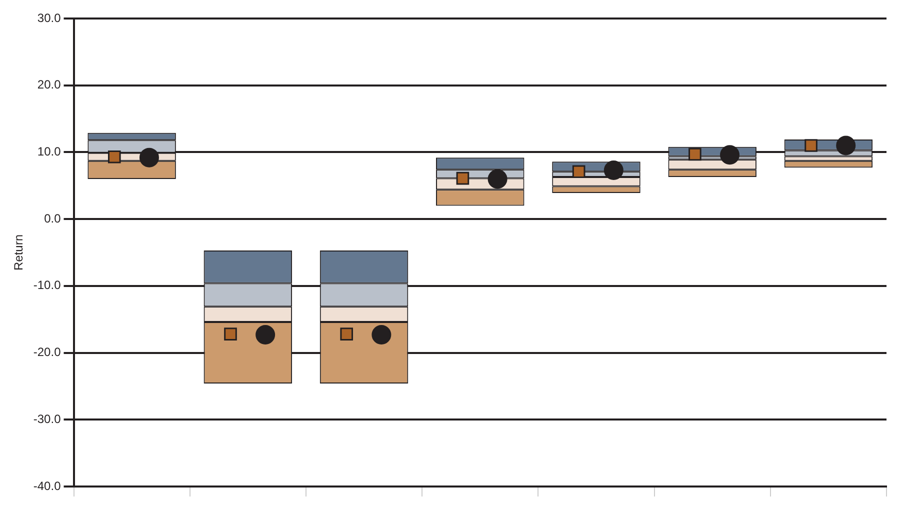 The image size is (905, 505). Describe the element at coordinates (47, 485) in the screenshot. I see `y-tick-label: -40.0` at that location.